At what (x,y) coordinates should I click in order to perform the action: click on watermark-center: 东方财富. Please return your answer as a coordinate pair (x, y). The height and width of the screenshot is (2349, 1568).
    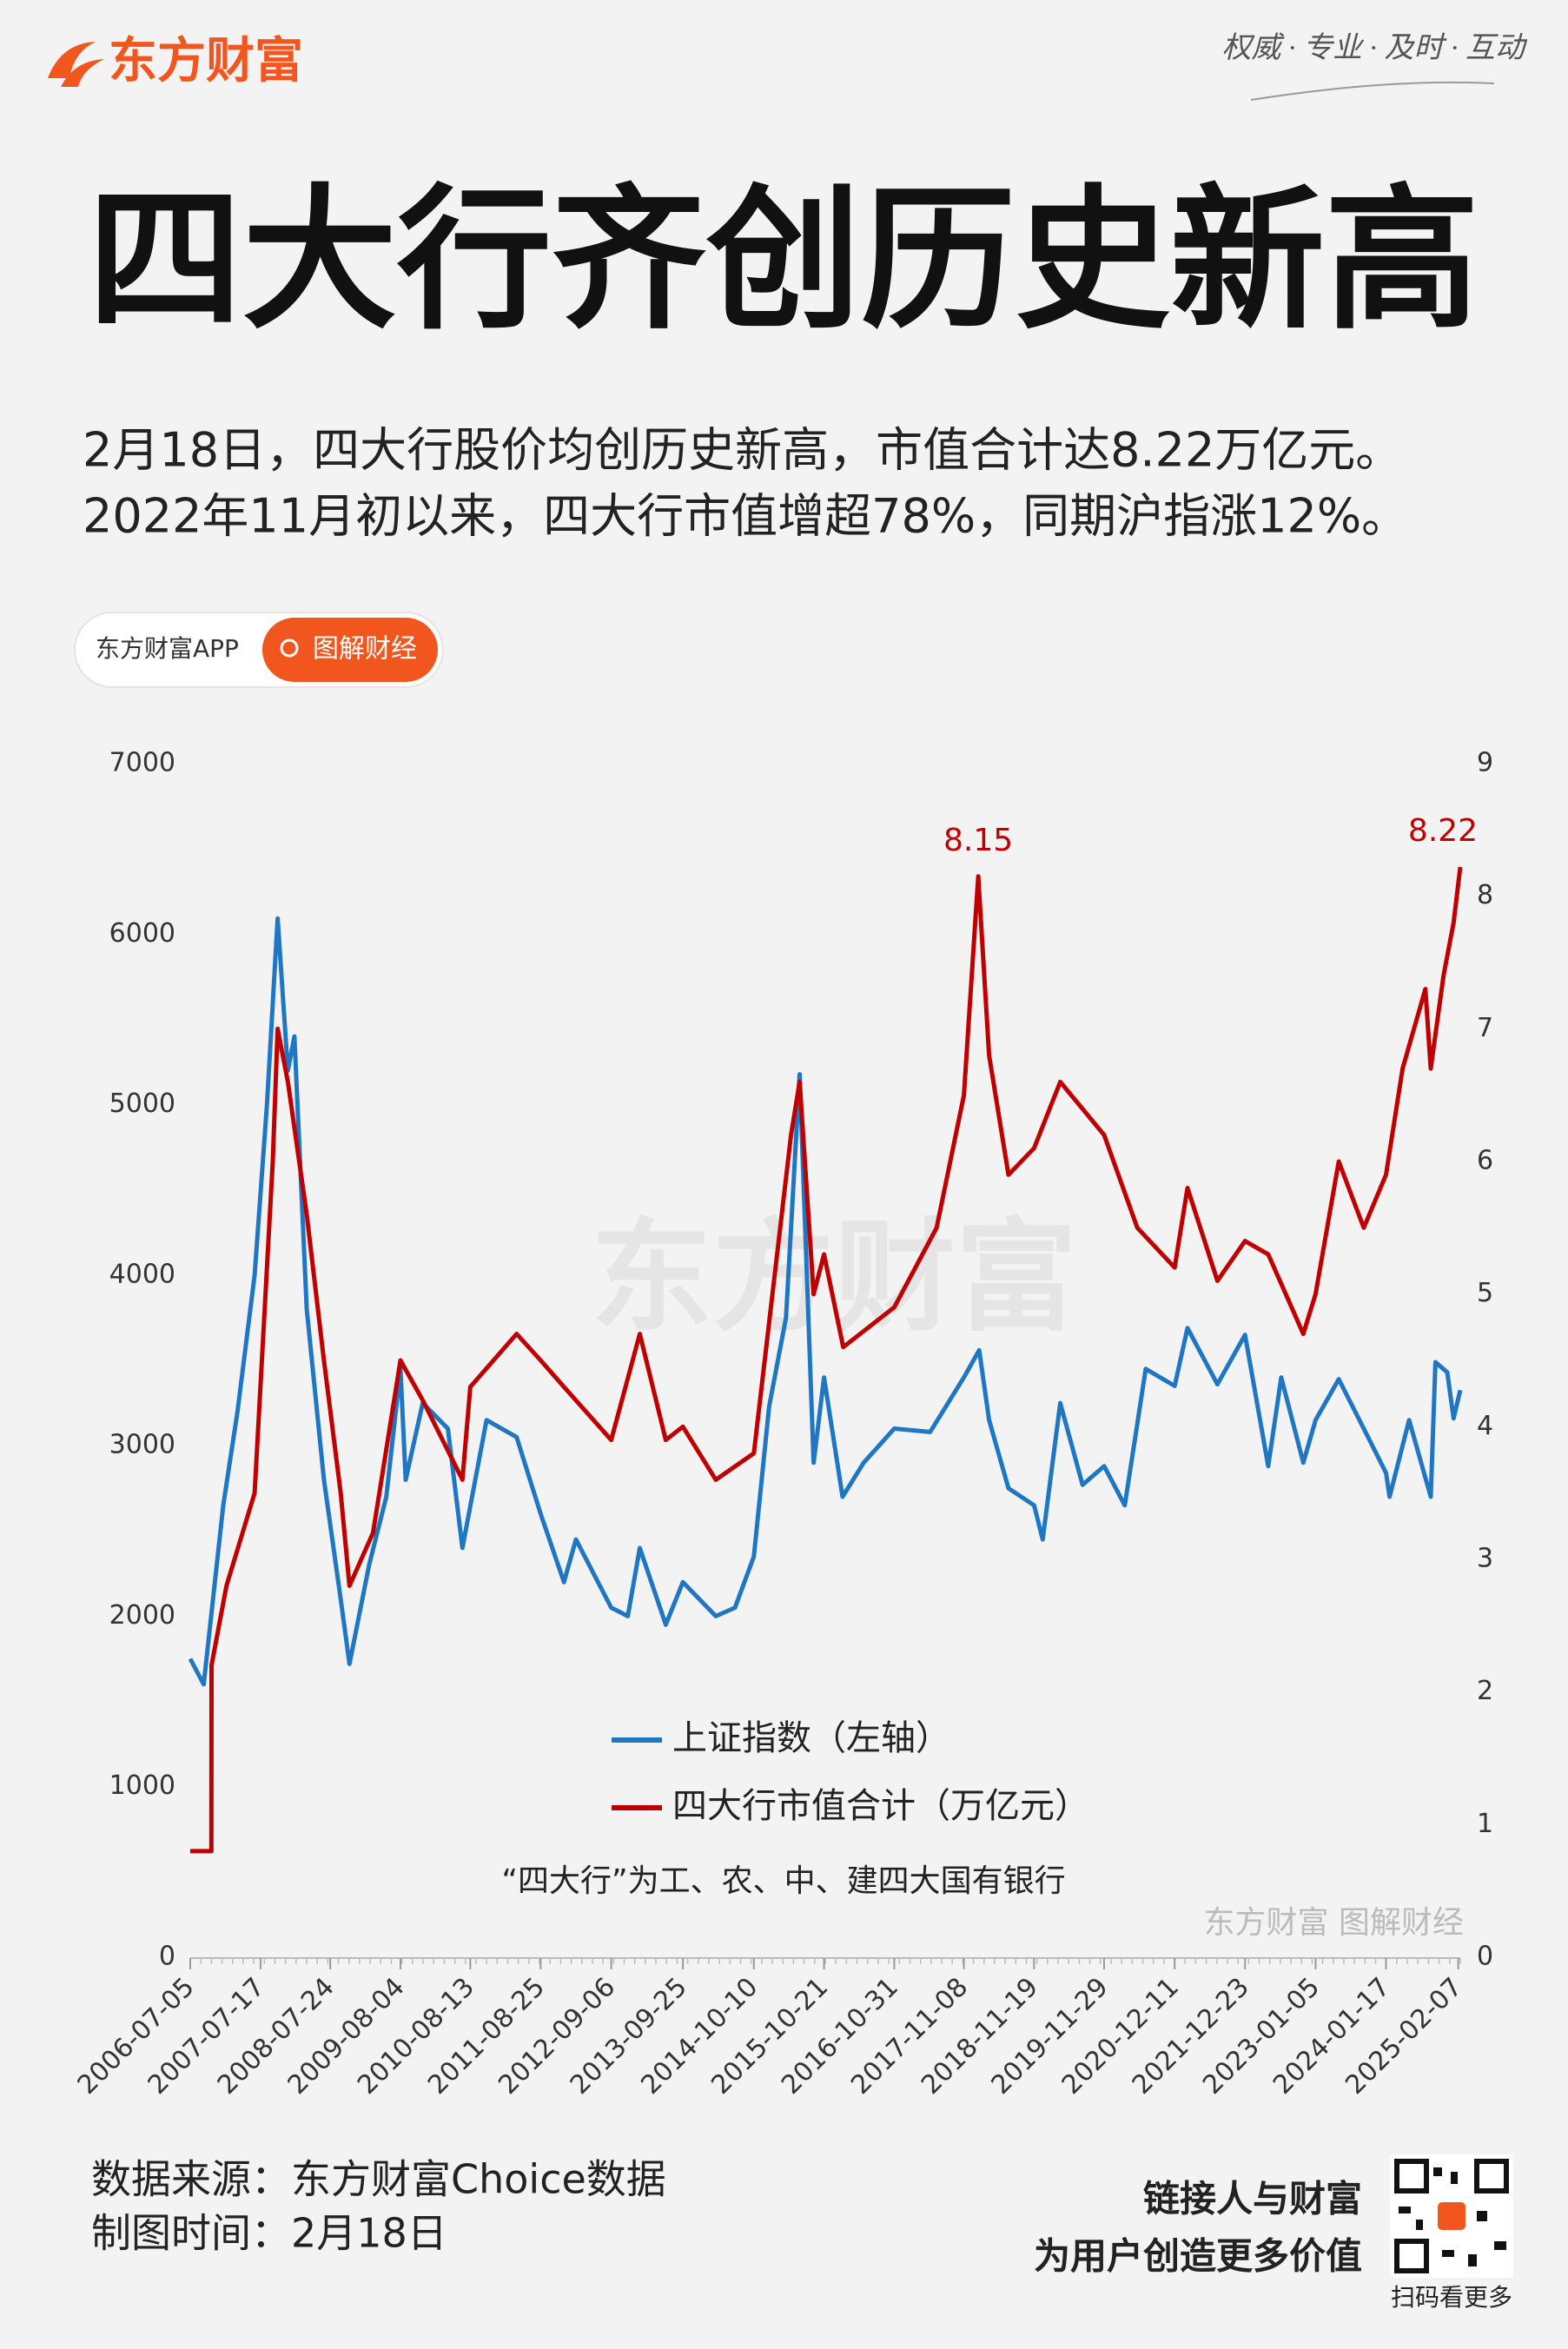
    Looking at the image, I should click on (834, 1278).